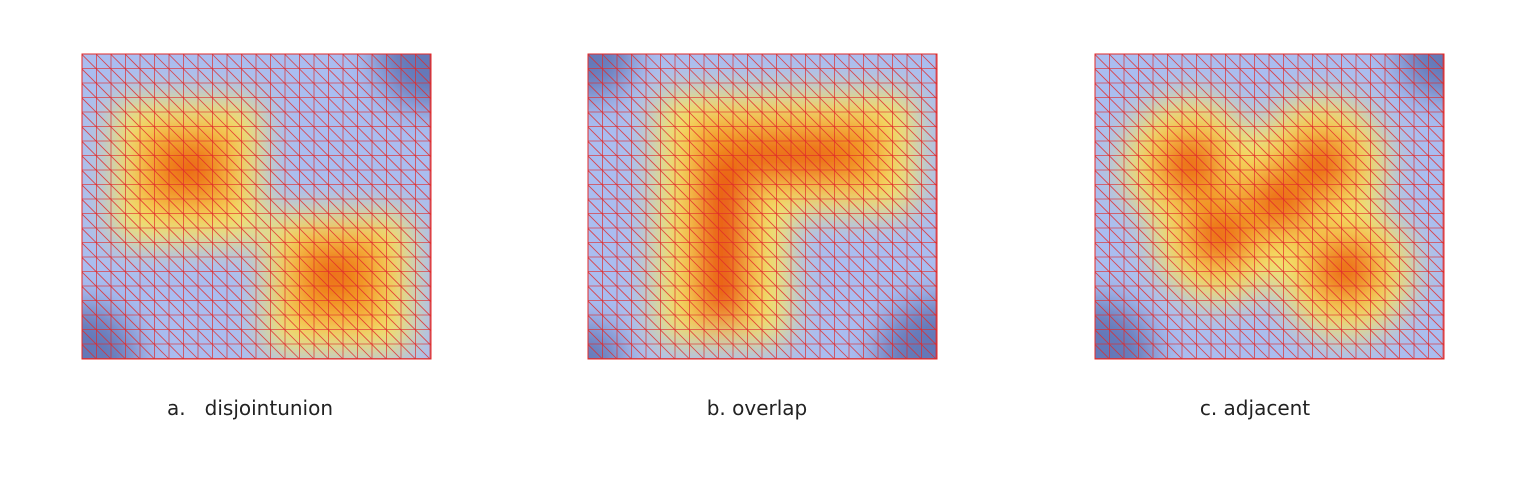  I want to click on caption: c. adjacent, so click(1255, 408).